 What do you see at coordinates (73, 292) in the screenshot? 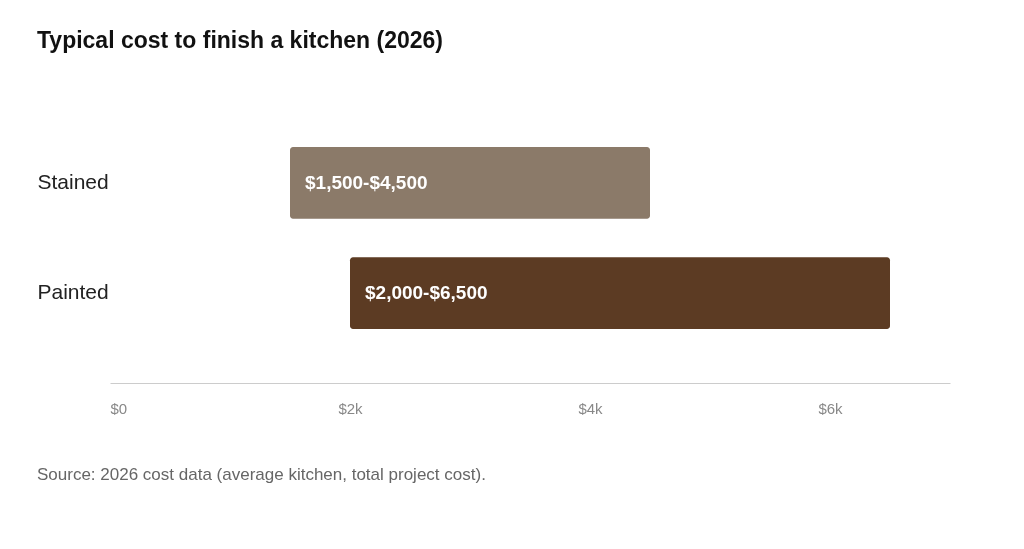
I see `y-tick-label: Painted` at bounding box center [73, 292].